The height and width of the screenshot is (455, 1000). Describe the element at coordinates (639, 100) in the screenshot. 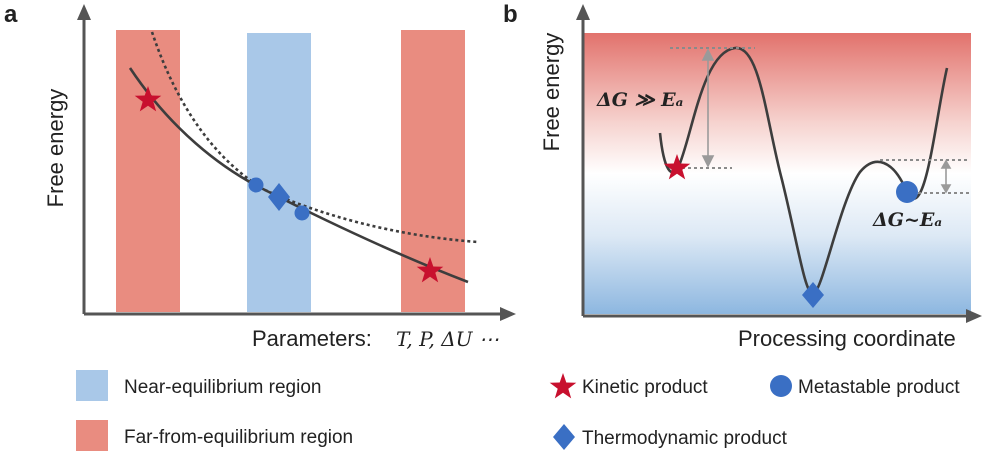

I see `large-barrier-annotation: ΔG ≫ Eₐ` at that location.